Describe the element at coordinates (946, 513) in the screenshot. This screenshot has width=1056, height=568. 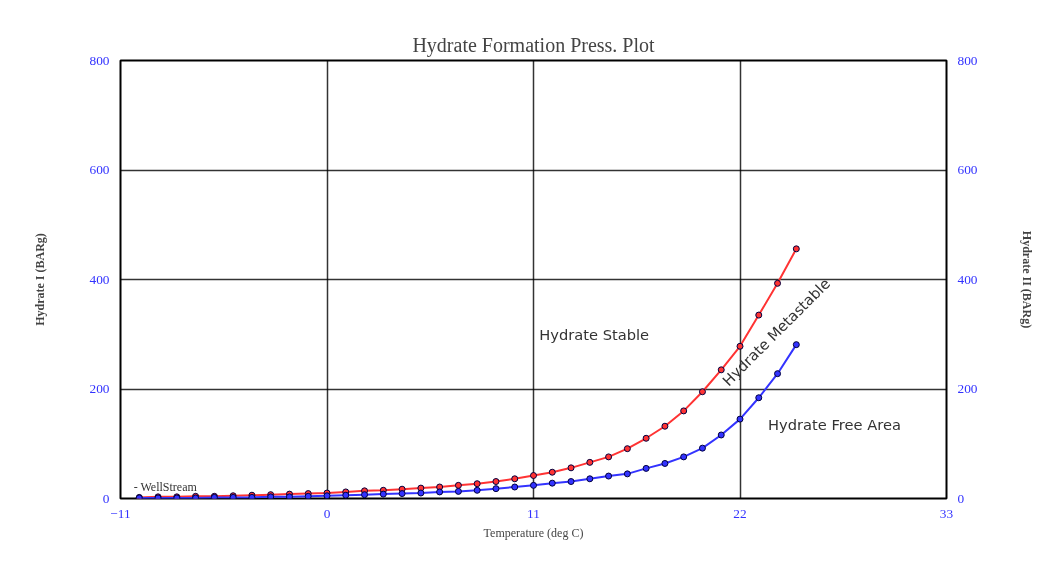
I see `x-tick-label: 33` at that location.